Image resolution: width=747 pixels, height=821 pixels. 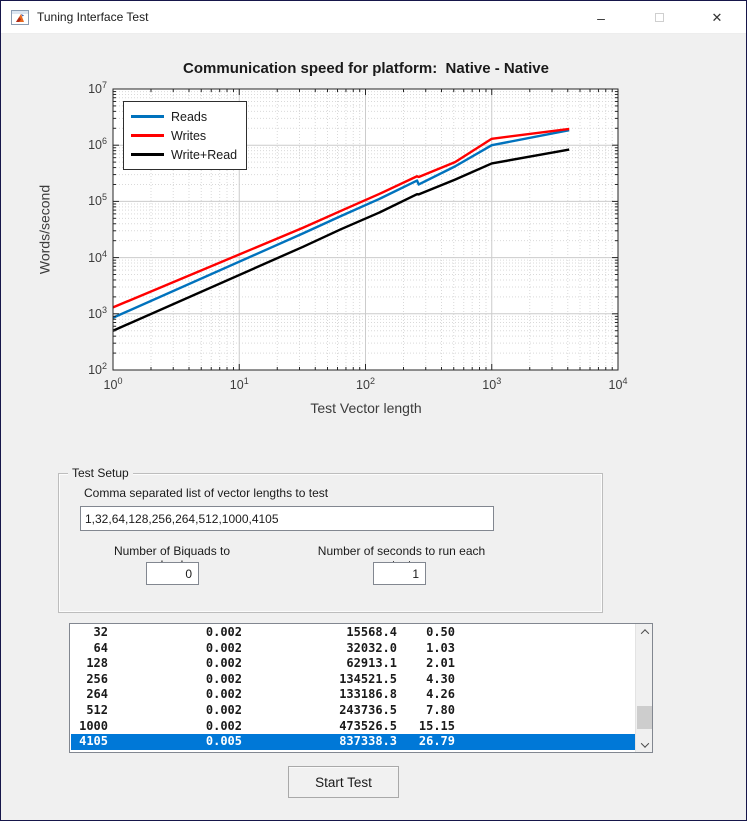 What do you see at coordinates (618, 384) in the screenshot?
I see `x-tick-label: 10⁴` at bounding box center [618, 384].